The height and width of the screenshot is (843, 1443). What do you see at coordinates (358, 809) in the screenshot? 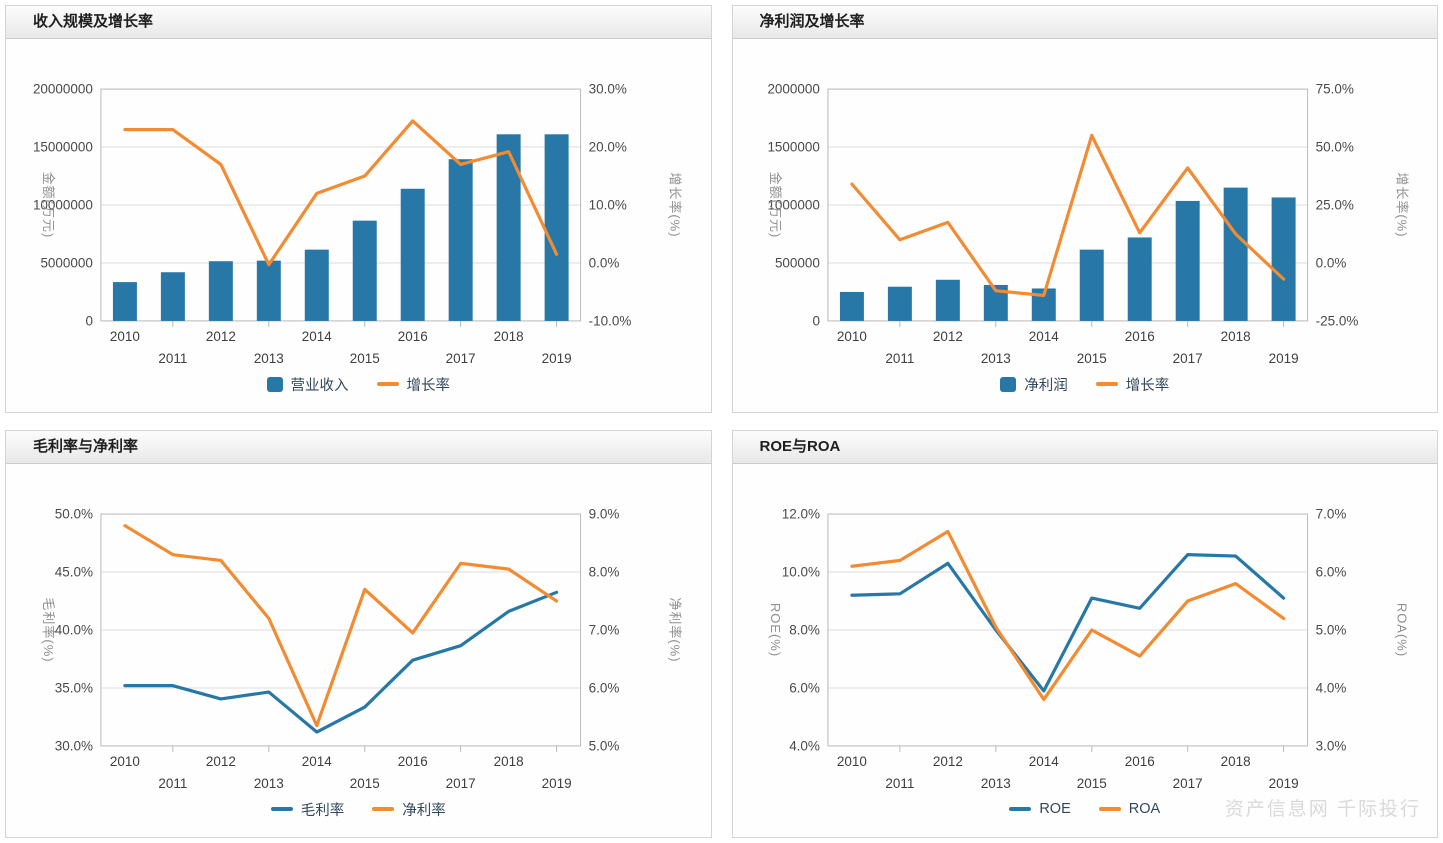
I see `chart-legend: 毛利率 净利率` at bounding box center [358, 809].